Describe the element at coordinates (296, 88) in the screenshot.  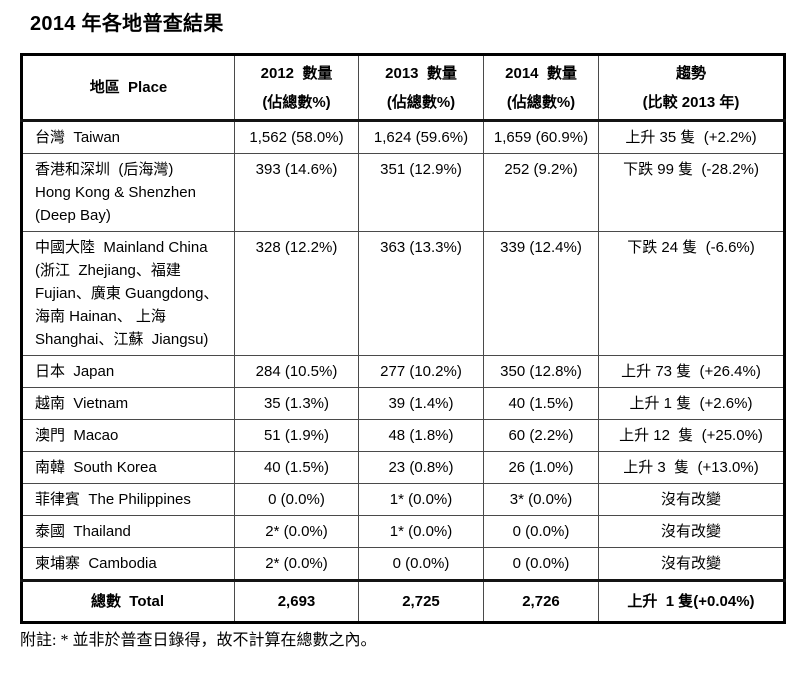
I see `col-header-2012: 2012 數量 (佔總數%)` at that location.